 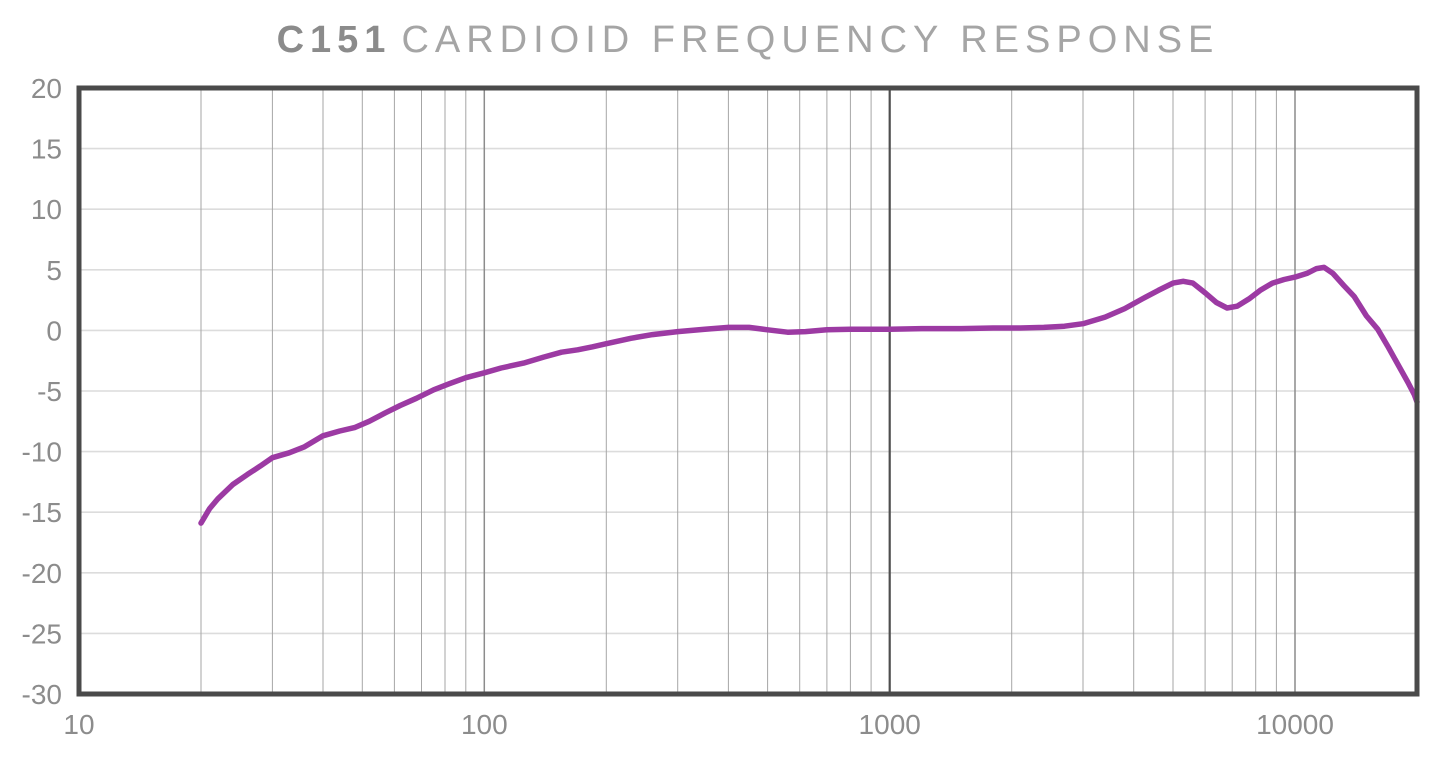 What do you see at coordinates (484, 724) in the screenshot?
I see `x-tick-label: 100` at bounding box center [484, 724].